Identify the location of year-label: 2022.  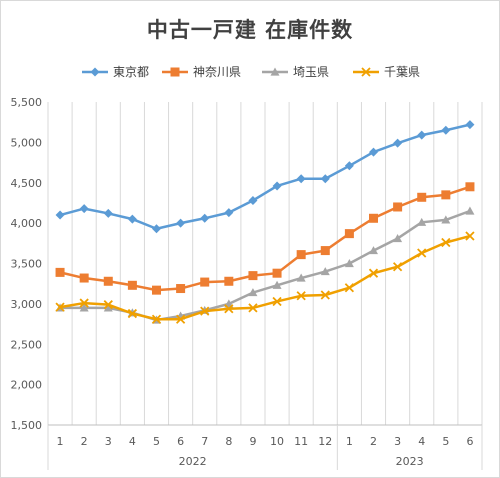
(193, 461).